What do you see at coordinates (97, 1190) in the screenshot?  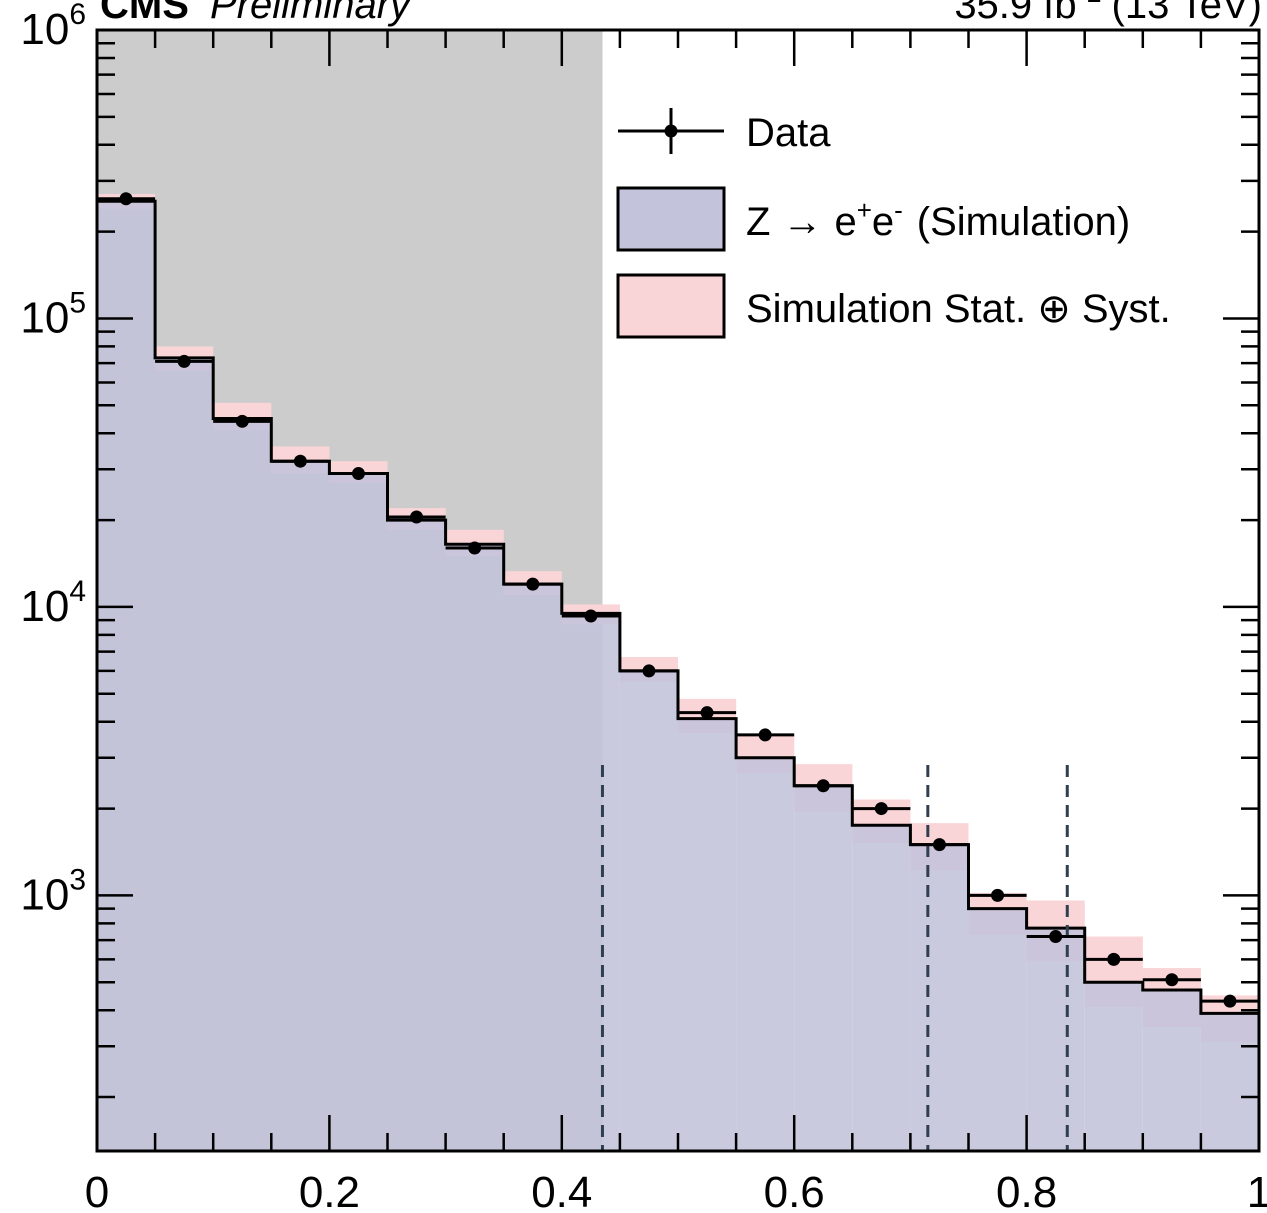 I see `x-tick-label: 0` at bounding box center [97, 1190].